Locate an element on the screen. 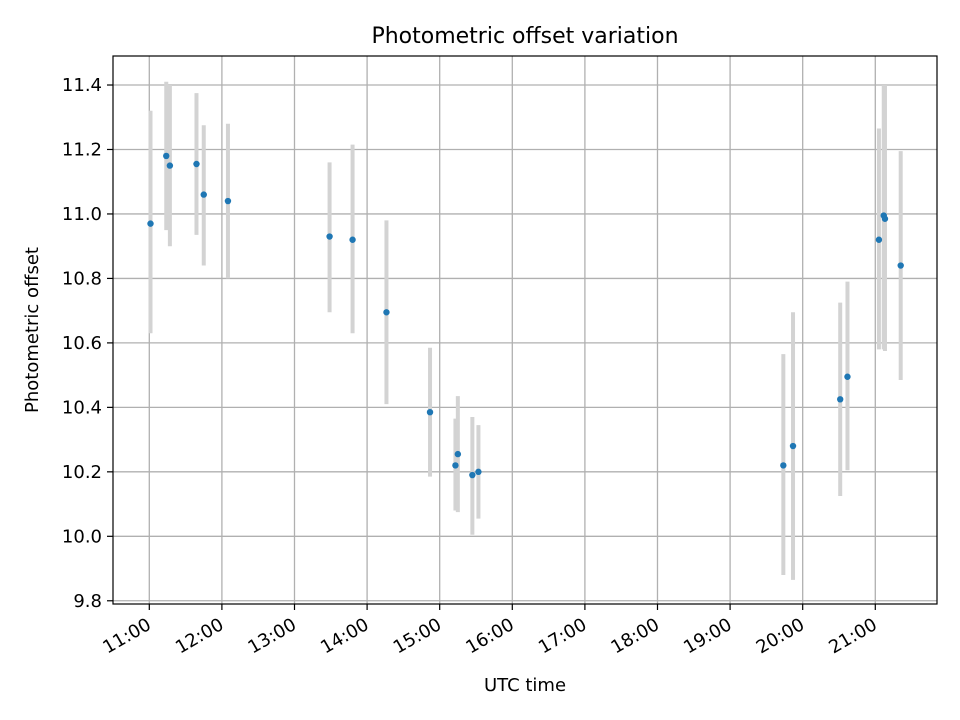  y-tick-label: 10.8 is located at coordinates (82, 278).